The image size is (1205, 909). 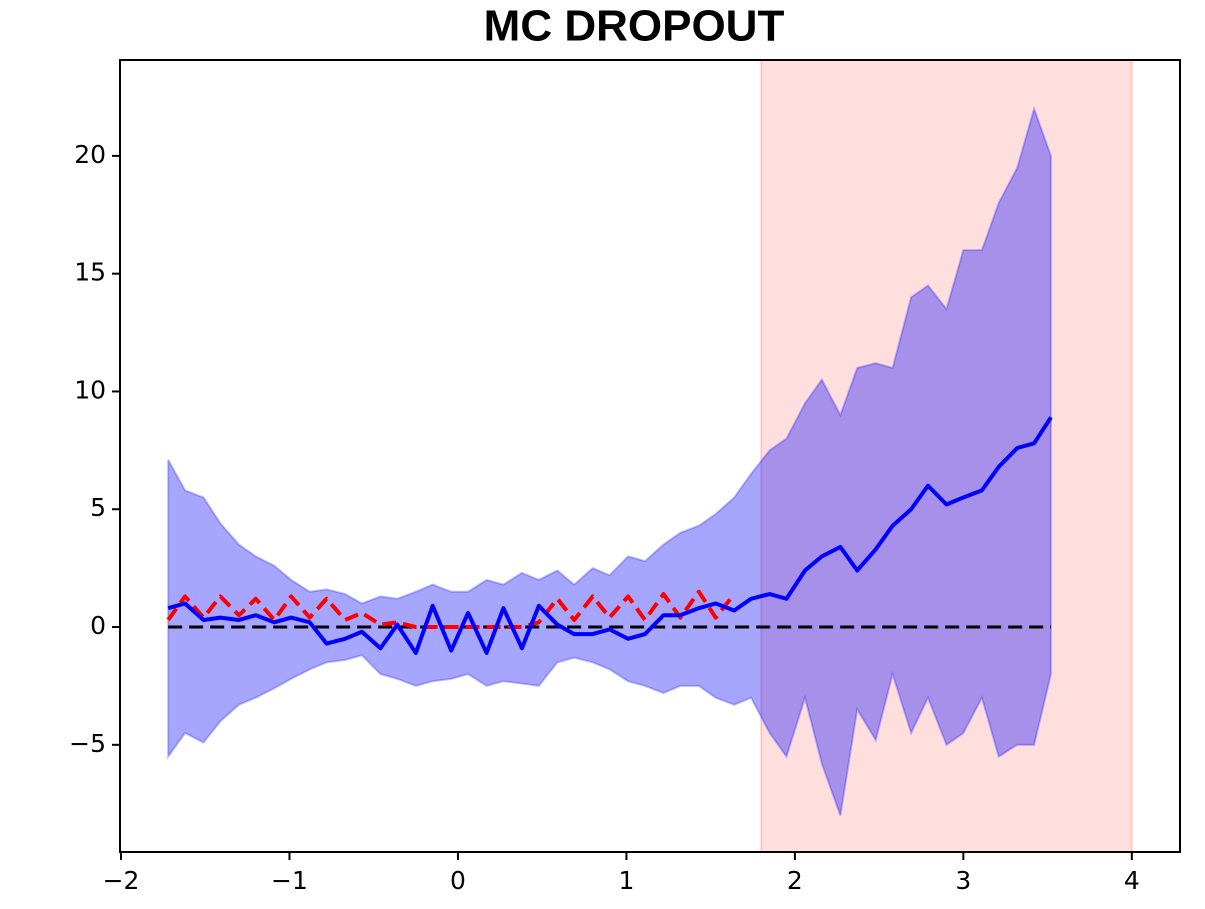 What do you see at coordinates (98, 507) in the screenshot?
I see `y-tick-label: 5` at bounding box center [98, 507].